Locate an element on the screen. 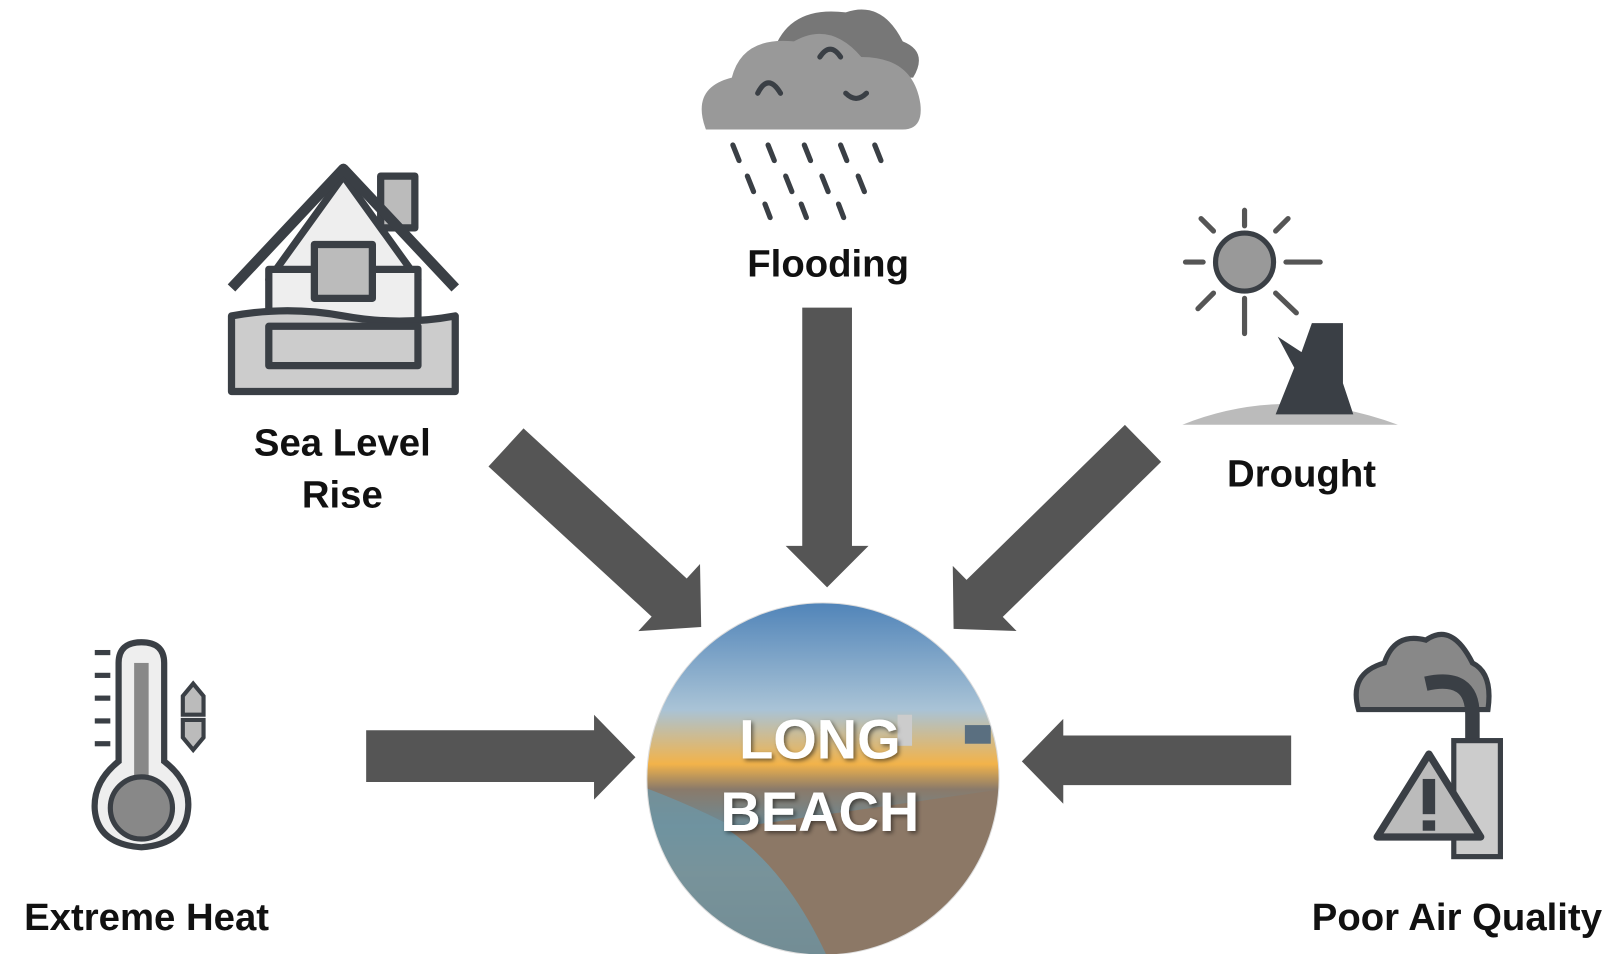  flooding-icon is located at coordinates (811, 115).